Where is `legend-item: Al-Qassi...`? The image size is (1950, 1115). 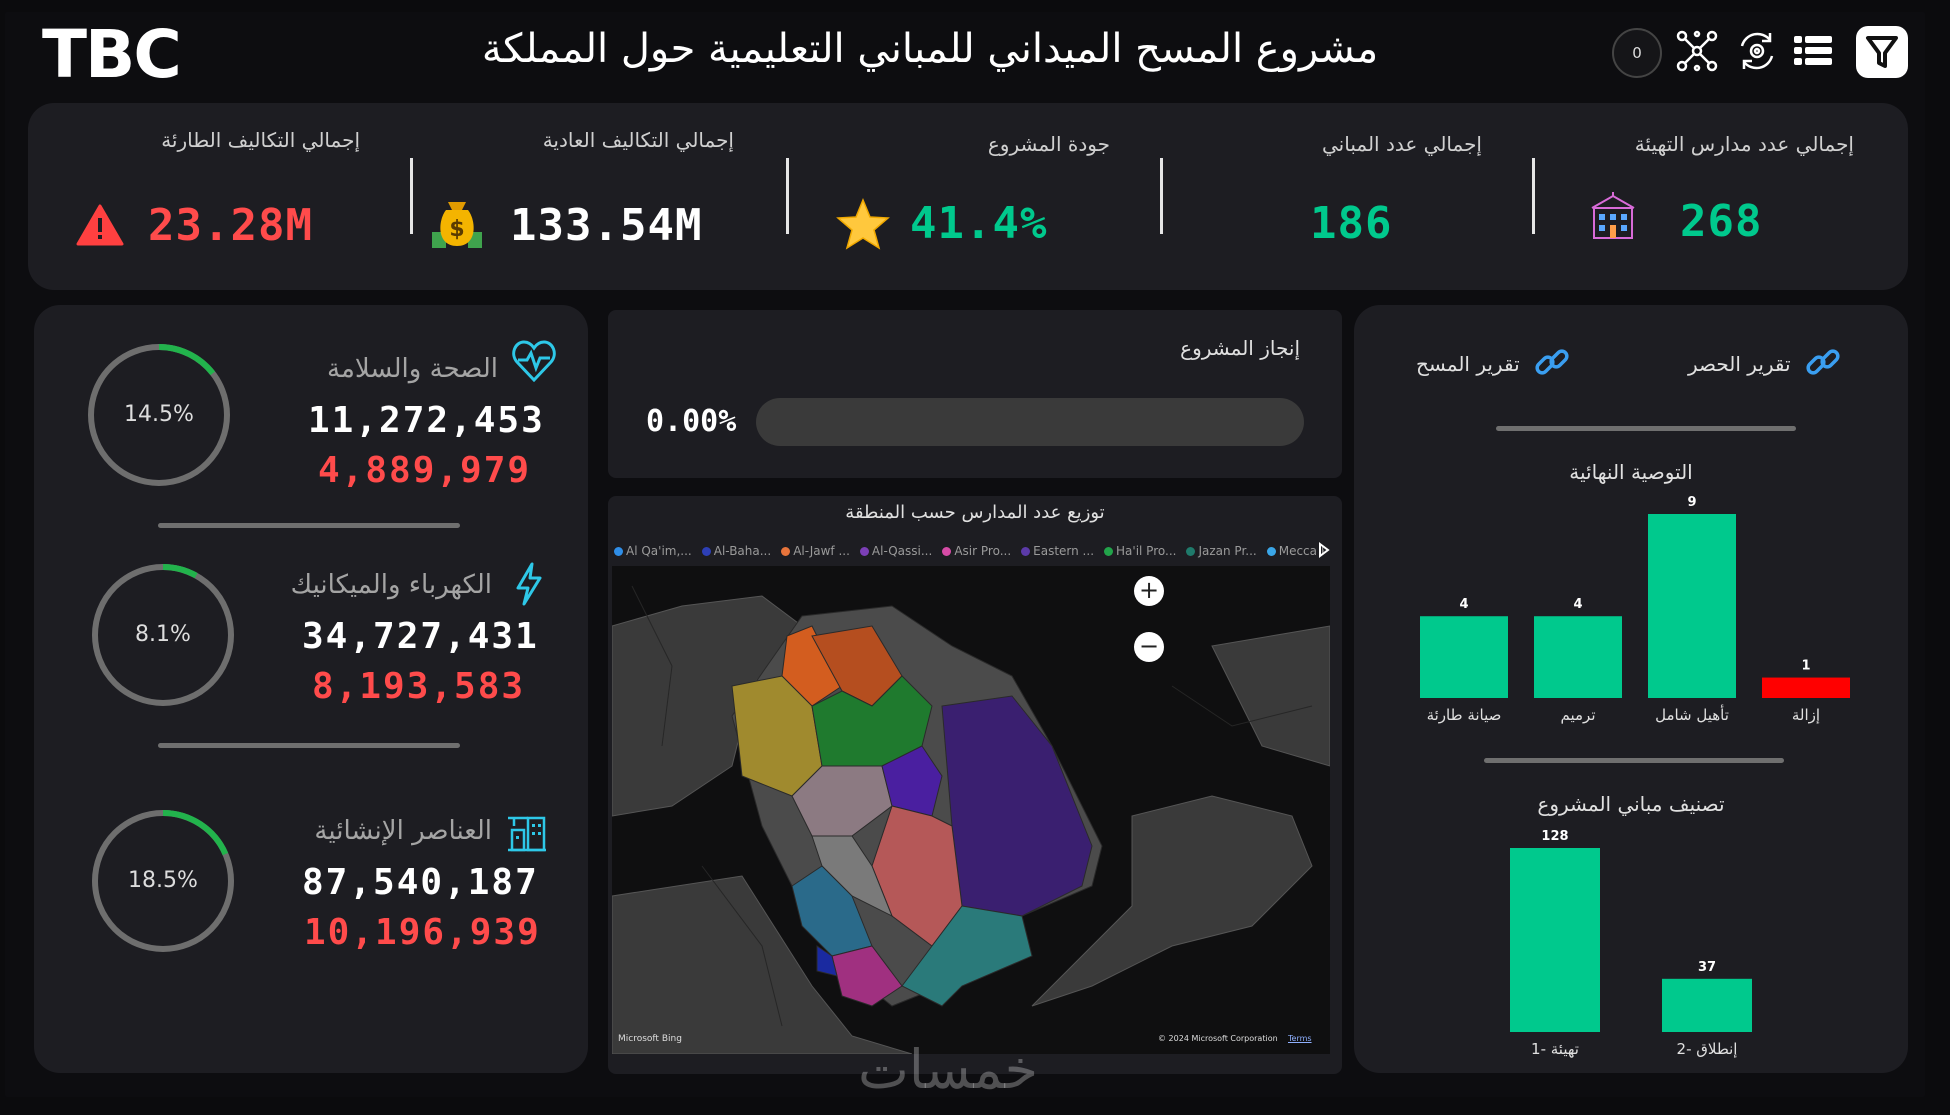
legend-item: Al-Qassi... is located at coordinates (896, 551).